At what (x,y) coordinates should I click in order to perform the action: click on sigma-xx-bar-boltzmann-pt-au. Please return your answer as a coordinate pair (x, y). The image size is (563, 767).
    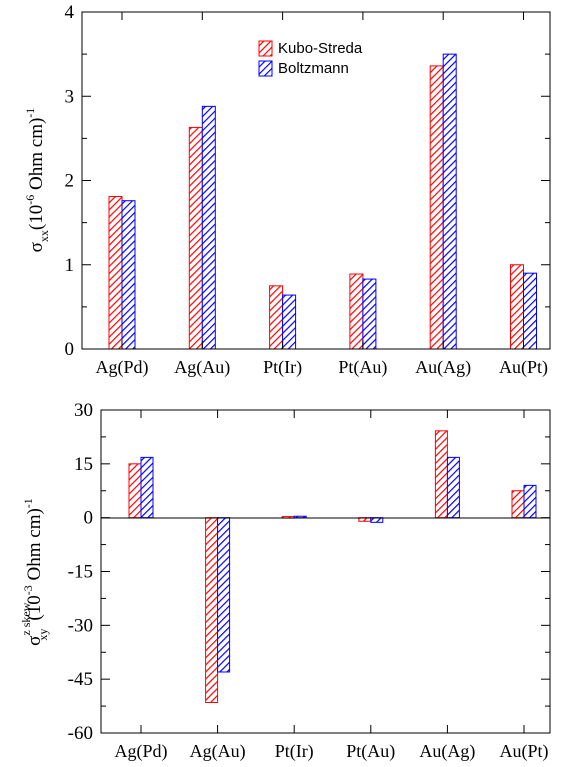
    Looking at the image, I should click on (369, 314).